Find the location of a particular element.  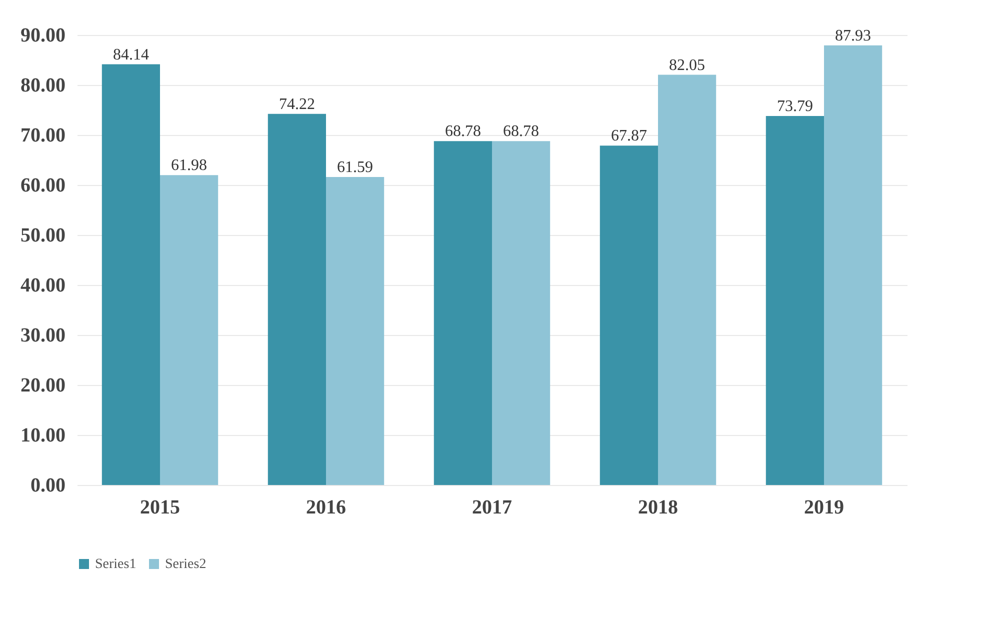

legend-label: Series2 is located at coordinates (185, 564).